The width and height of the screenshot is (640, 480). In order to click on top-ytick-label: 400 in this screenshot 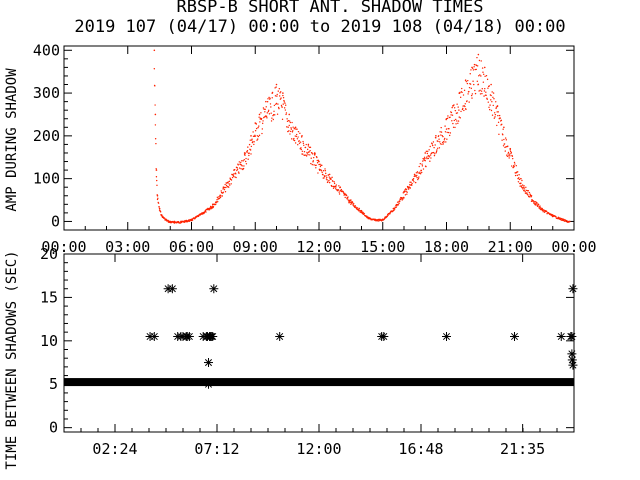, I will do `click(46, 50)`.